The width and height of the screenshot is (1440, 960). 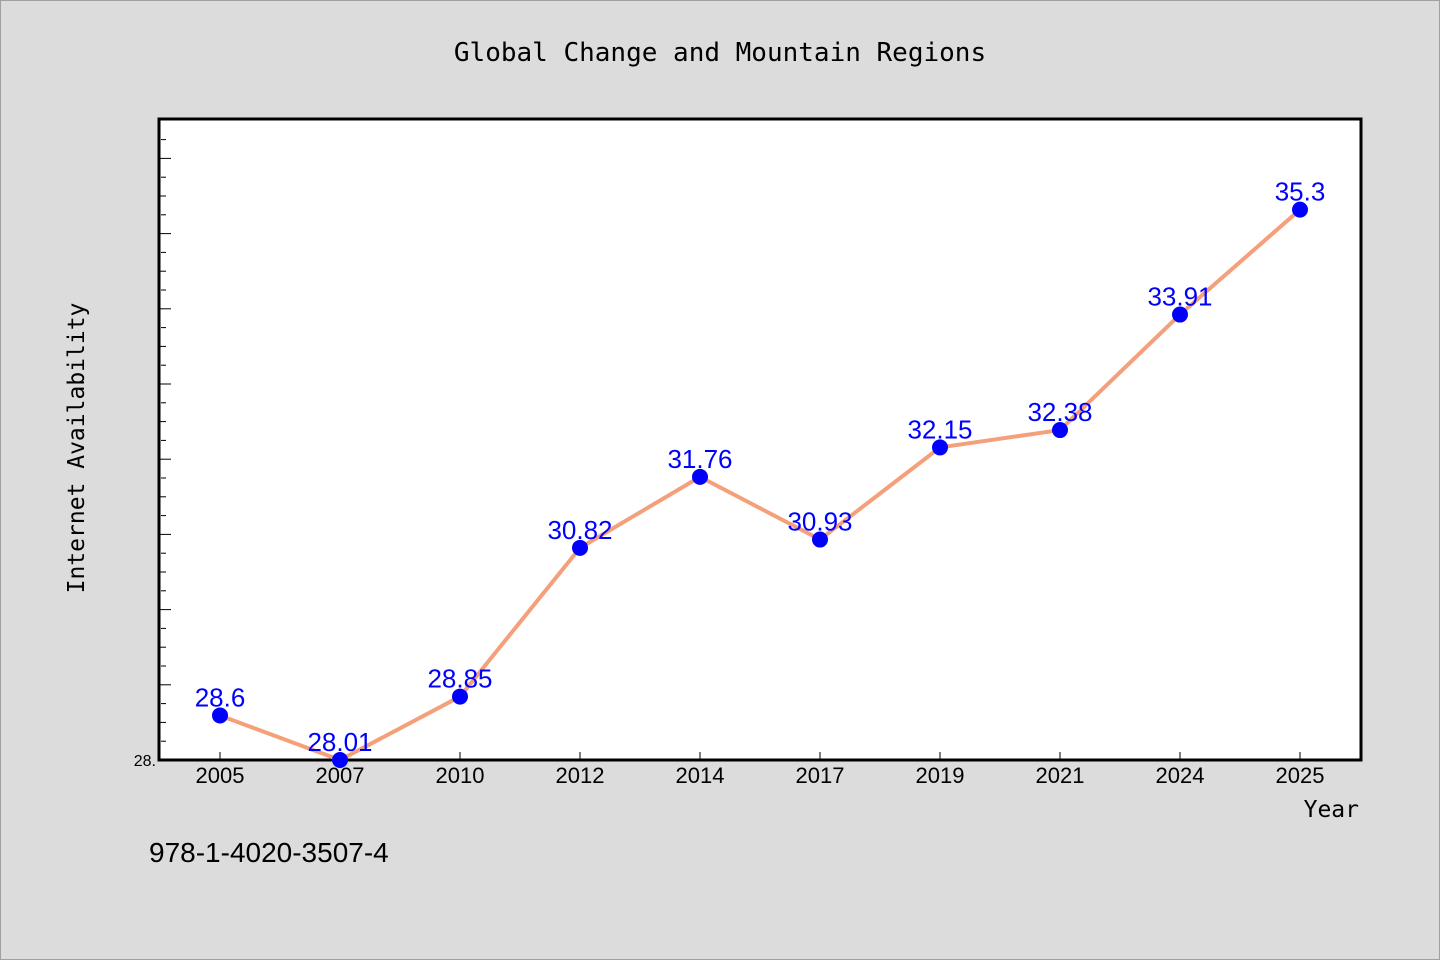 I want to click on data-label: 32.38, so click(x=1059, y=412).